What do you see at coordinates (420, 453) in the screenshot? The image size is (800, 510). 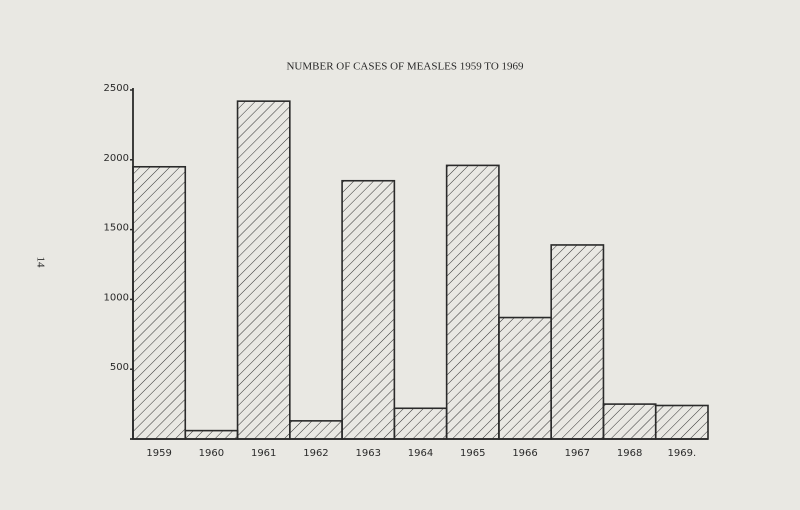 I see `x-tick-label: 1964` at bounding box center [420, 453].